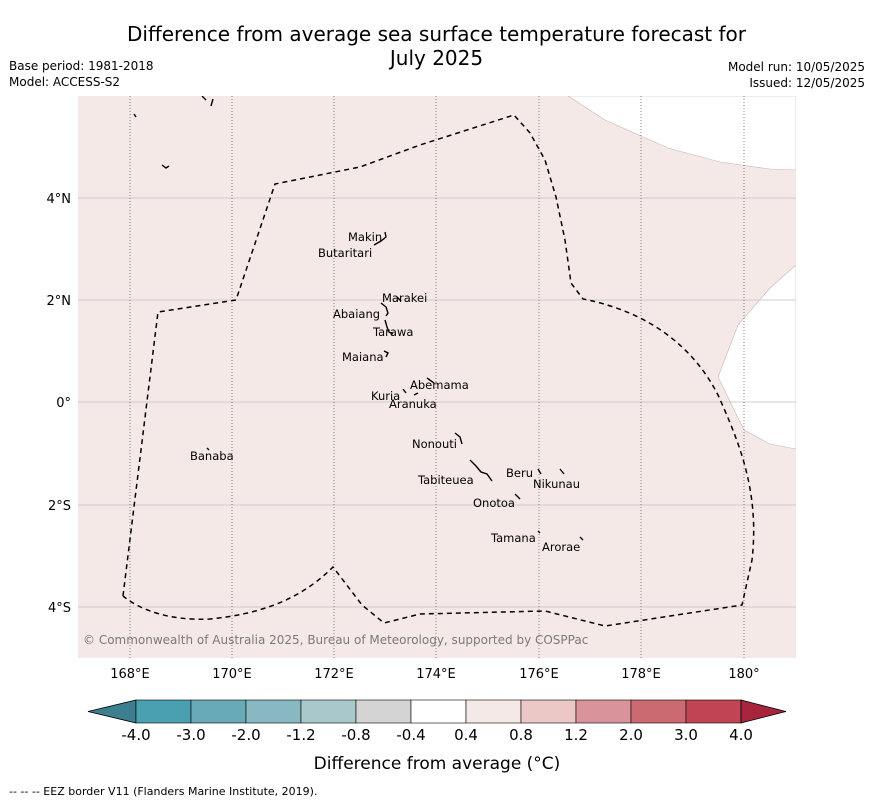 The height and width of the screenshot is (804, 873). Describe the element at coordinates (212, 456) in the screenshot. I see `island-label-banaba: Banaba` at that location.